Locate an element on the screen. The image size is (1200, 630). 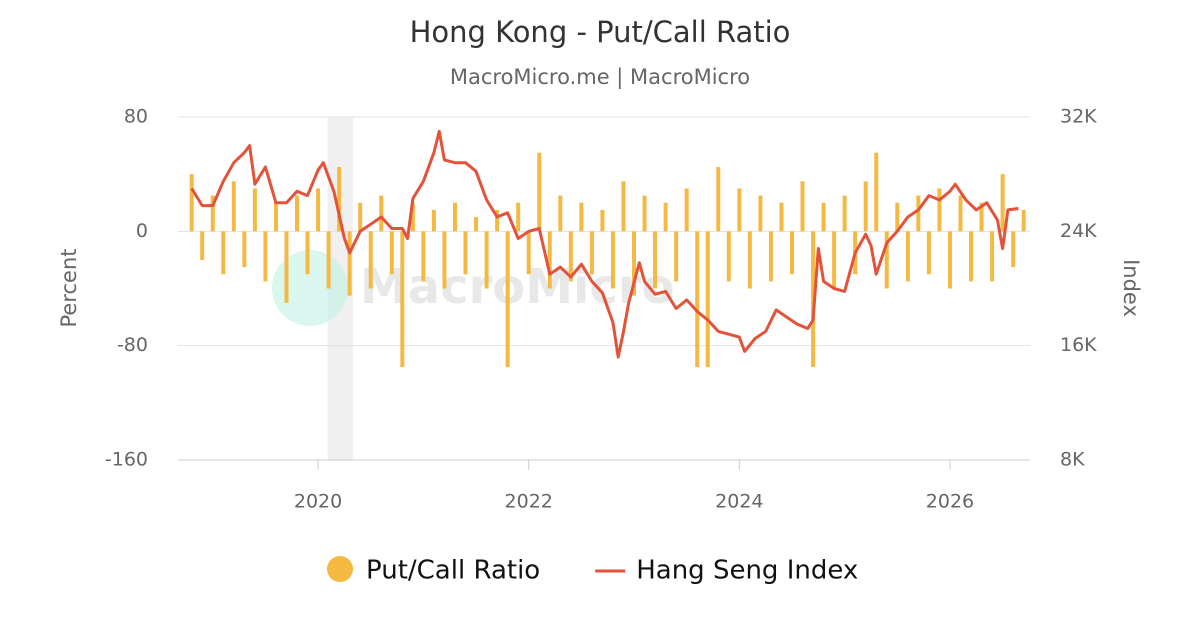
x-tick-label: 2020 is located at coordinates (318, 502).